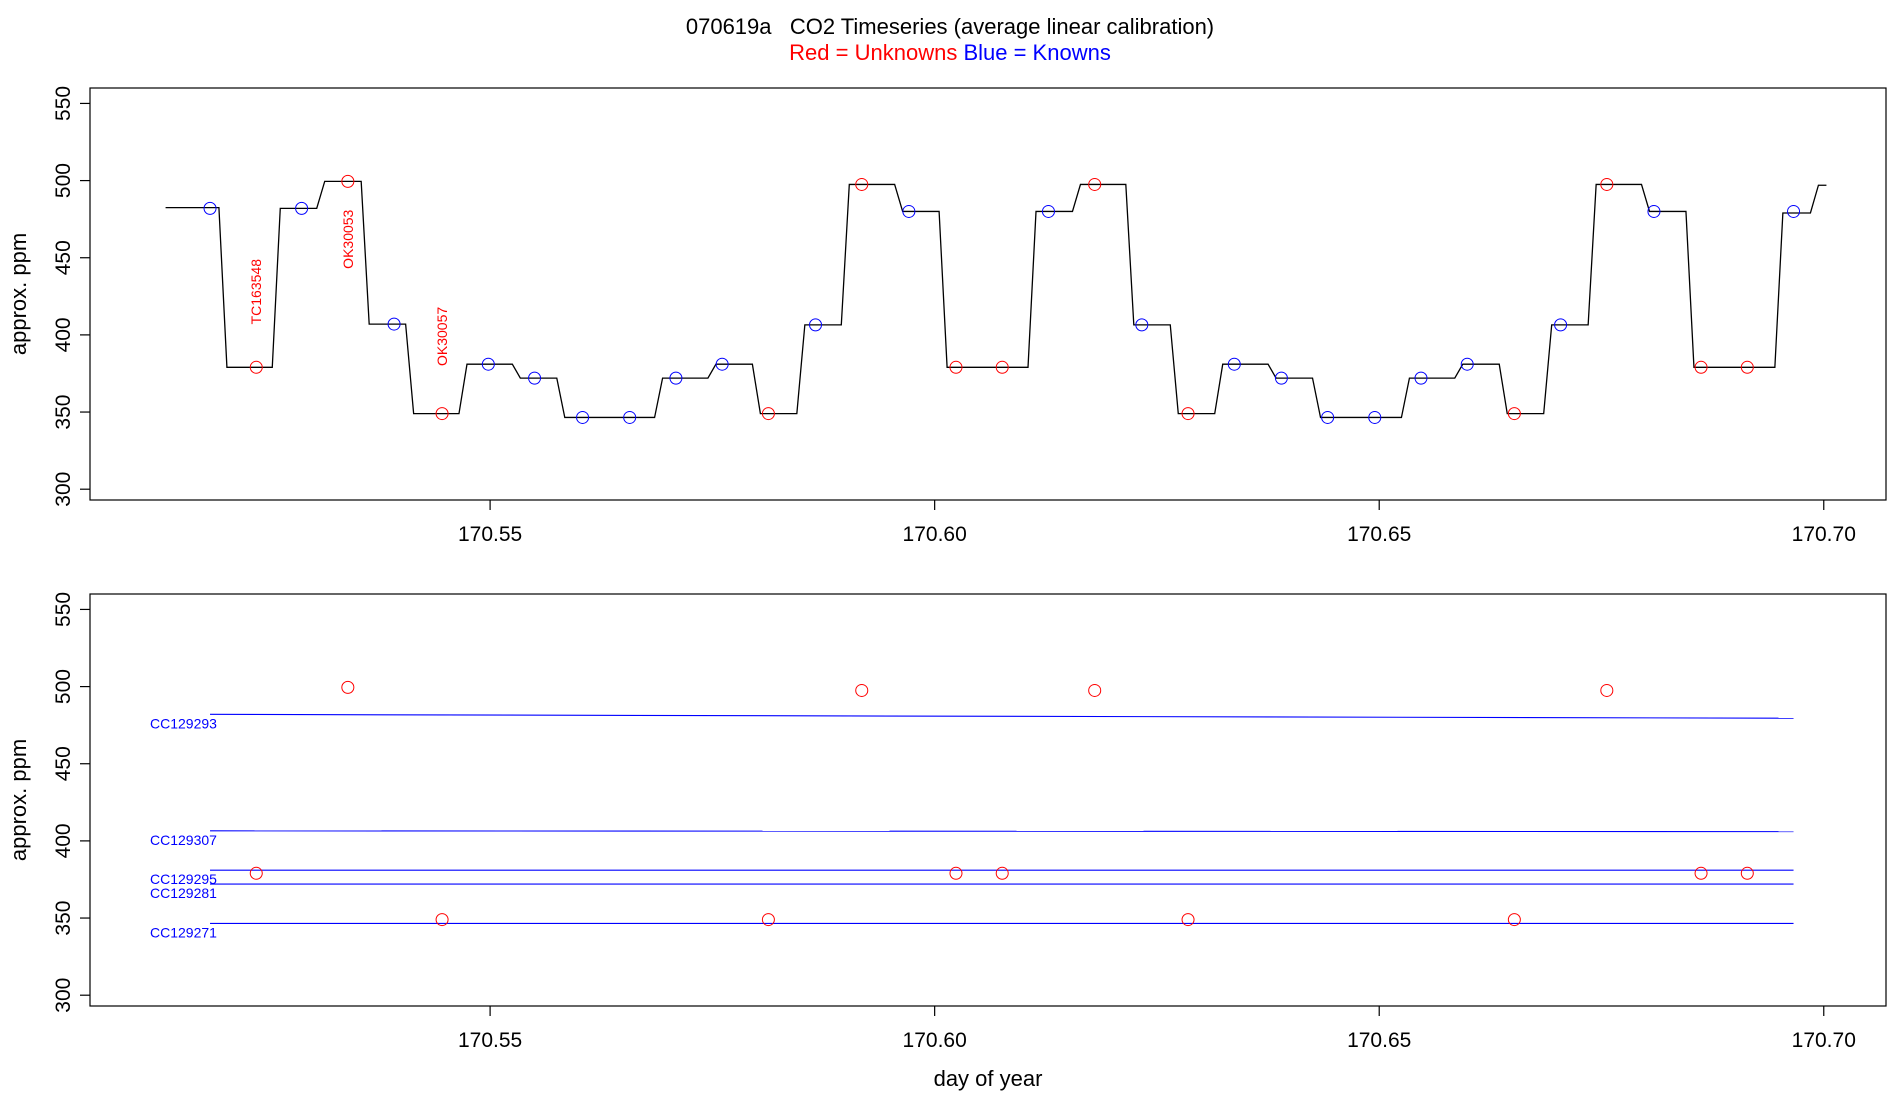  I want to click on standard-label: CC129295, so click(183, 879).